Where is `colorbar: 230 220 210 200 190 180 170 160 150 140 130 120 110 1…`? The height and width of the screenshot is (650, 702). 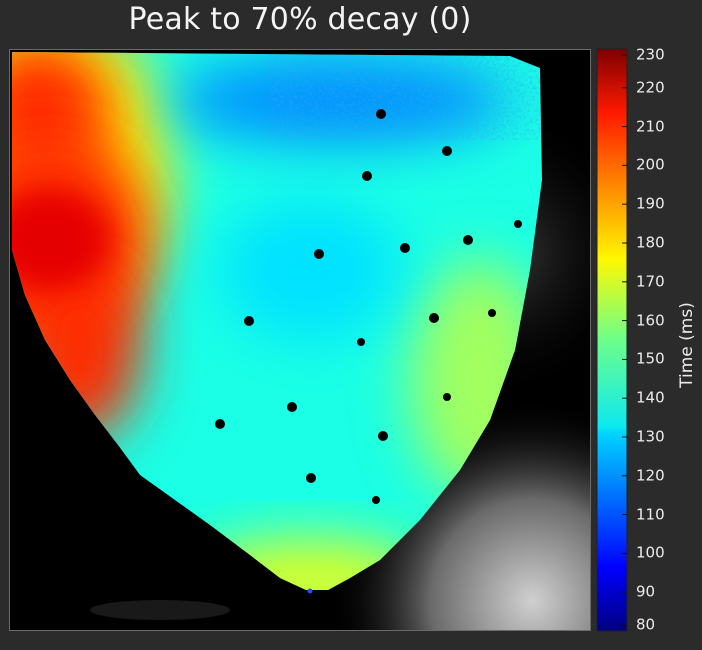 colorbar: 230 220 210 200 190 180 170 160 150 140 130 120 110 1… is located at coordinates (649, 340).